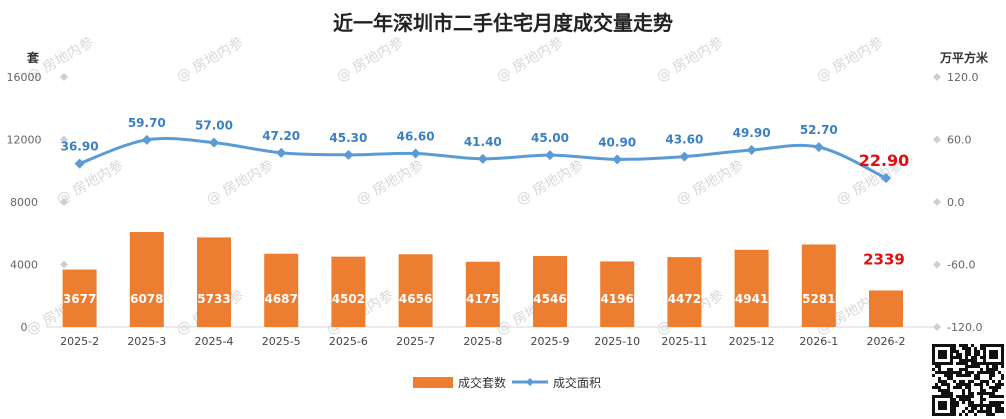 Image resolution: width=1006 pixels, height=419 pixels. Describe the element at coordinates (24, 202) in the screenshot. I see `left-y-tick-label: 8000` at that location.